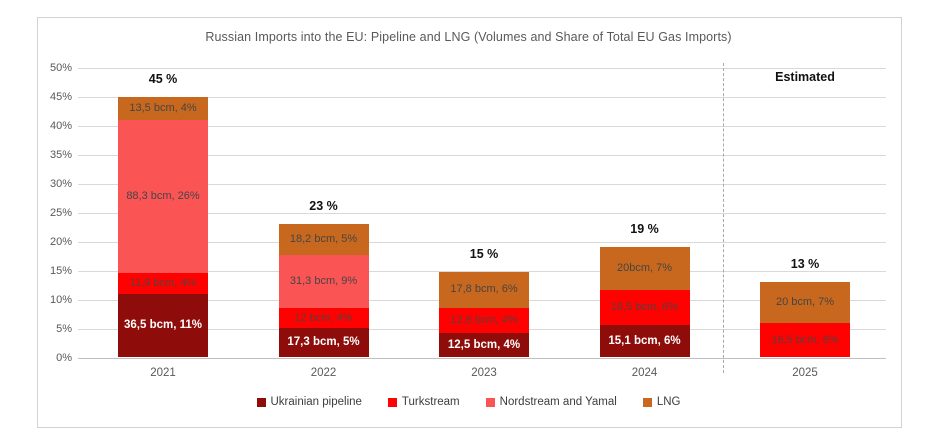 This screenshot has height=444, width=936. I want to click on bar-segment-turkstream-2021: 11,9 bcm, 4%, so click(163, 284).